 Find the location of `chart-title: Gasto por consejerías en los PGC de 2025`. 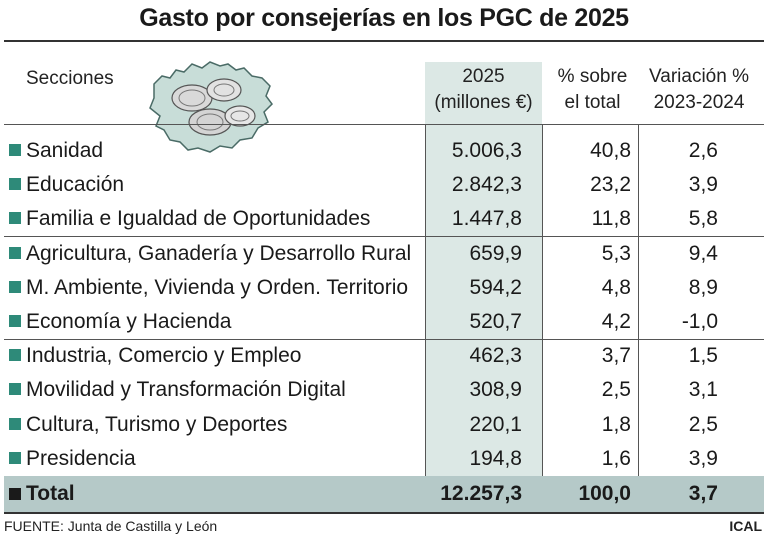

chart-title: Gasto por consejerías en los PGC de 2025 is located at coordinates (384, 18).